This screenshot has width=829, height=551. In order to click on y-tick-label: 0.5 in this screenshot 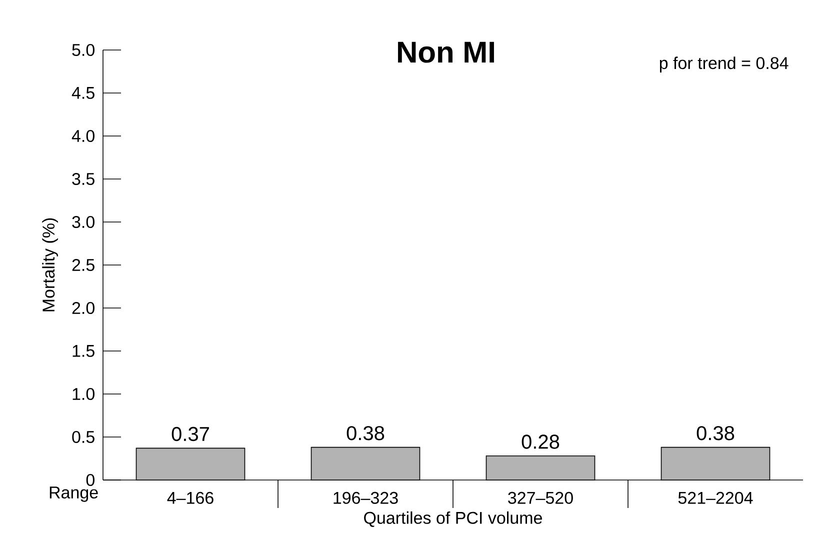, I will do `click(83, 437)`.